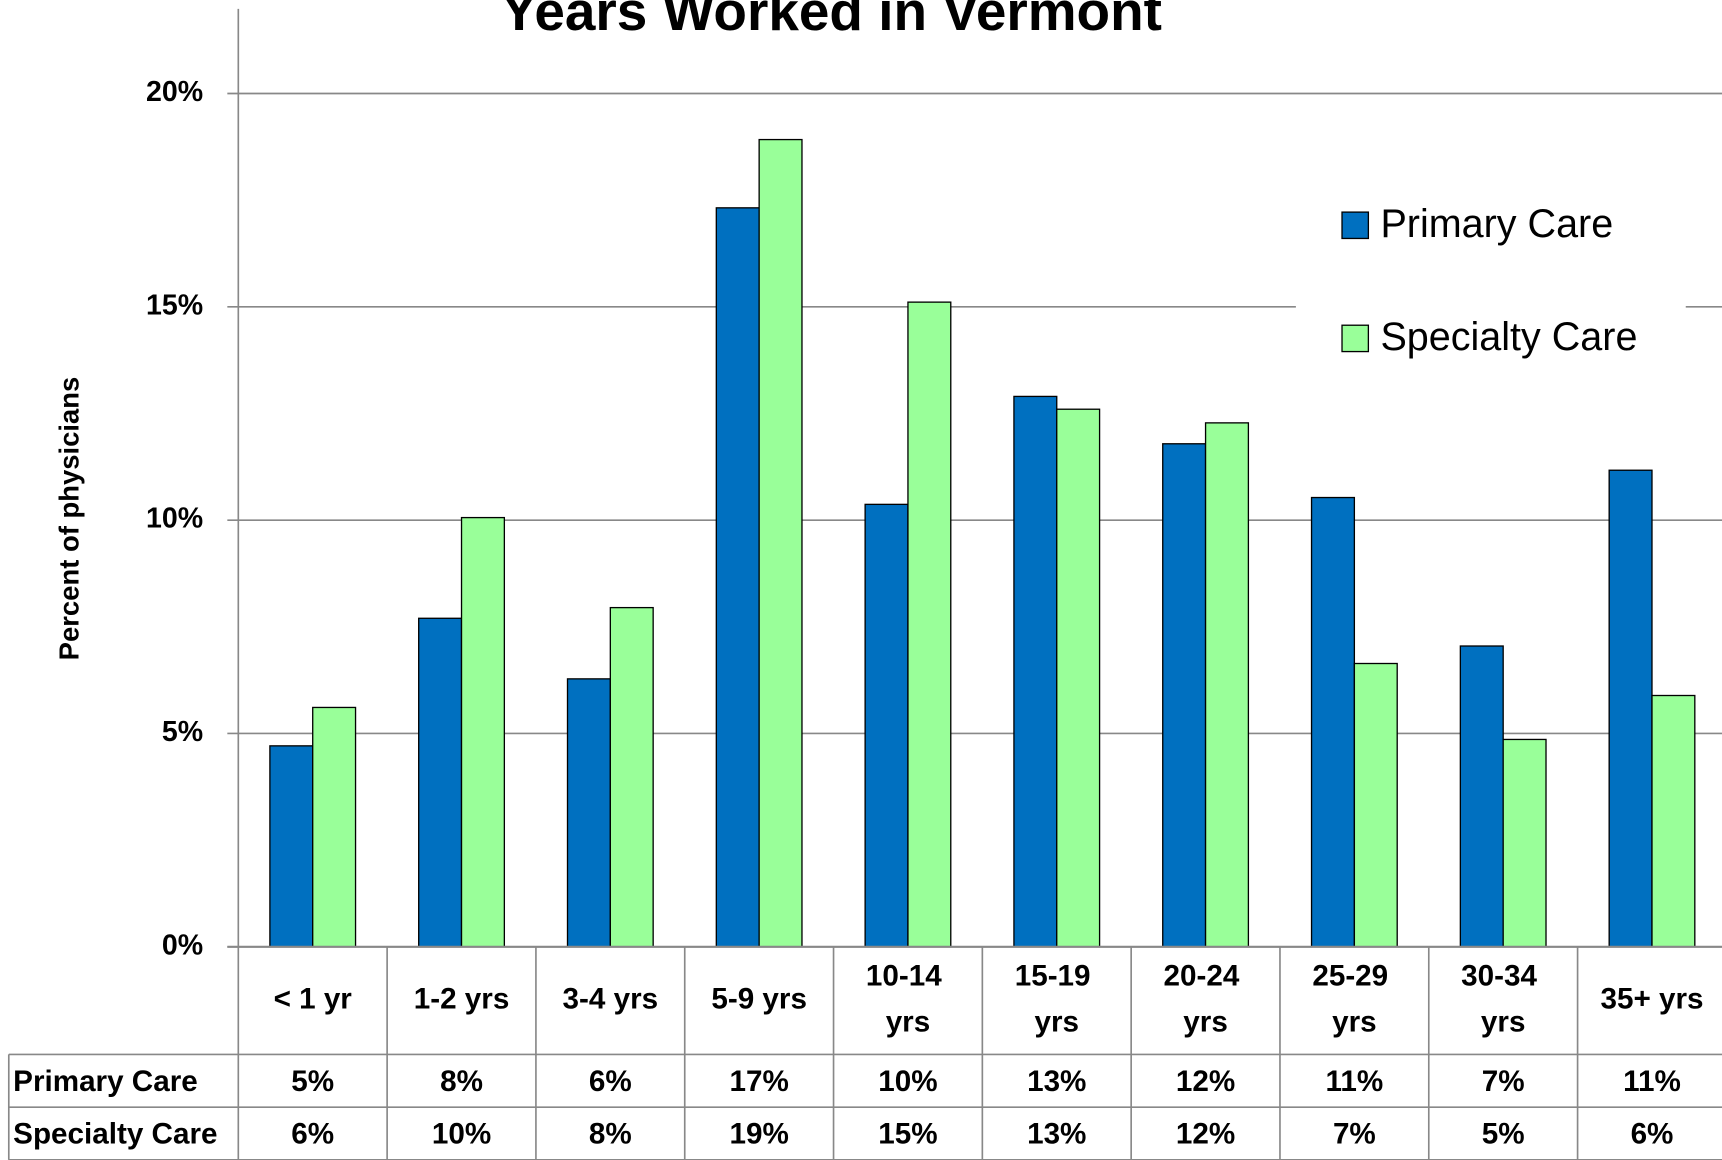  Describe the element at coordinates (831, 21) in the screenshot. I see `chart-title: Years Worked in Vermont` at that location.